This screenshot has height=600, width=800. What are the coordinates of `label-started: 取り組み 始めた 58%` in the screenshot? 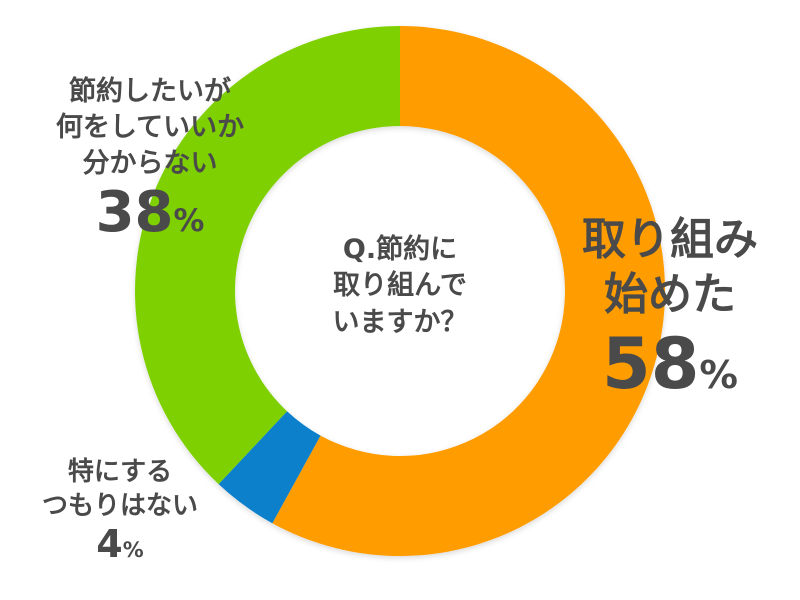 It's located at (670, 307).